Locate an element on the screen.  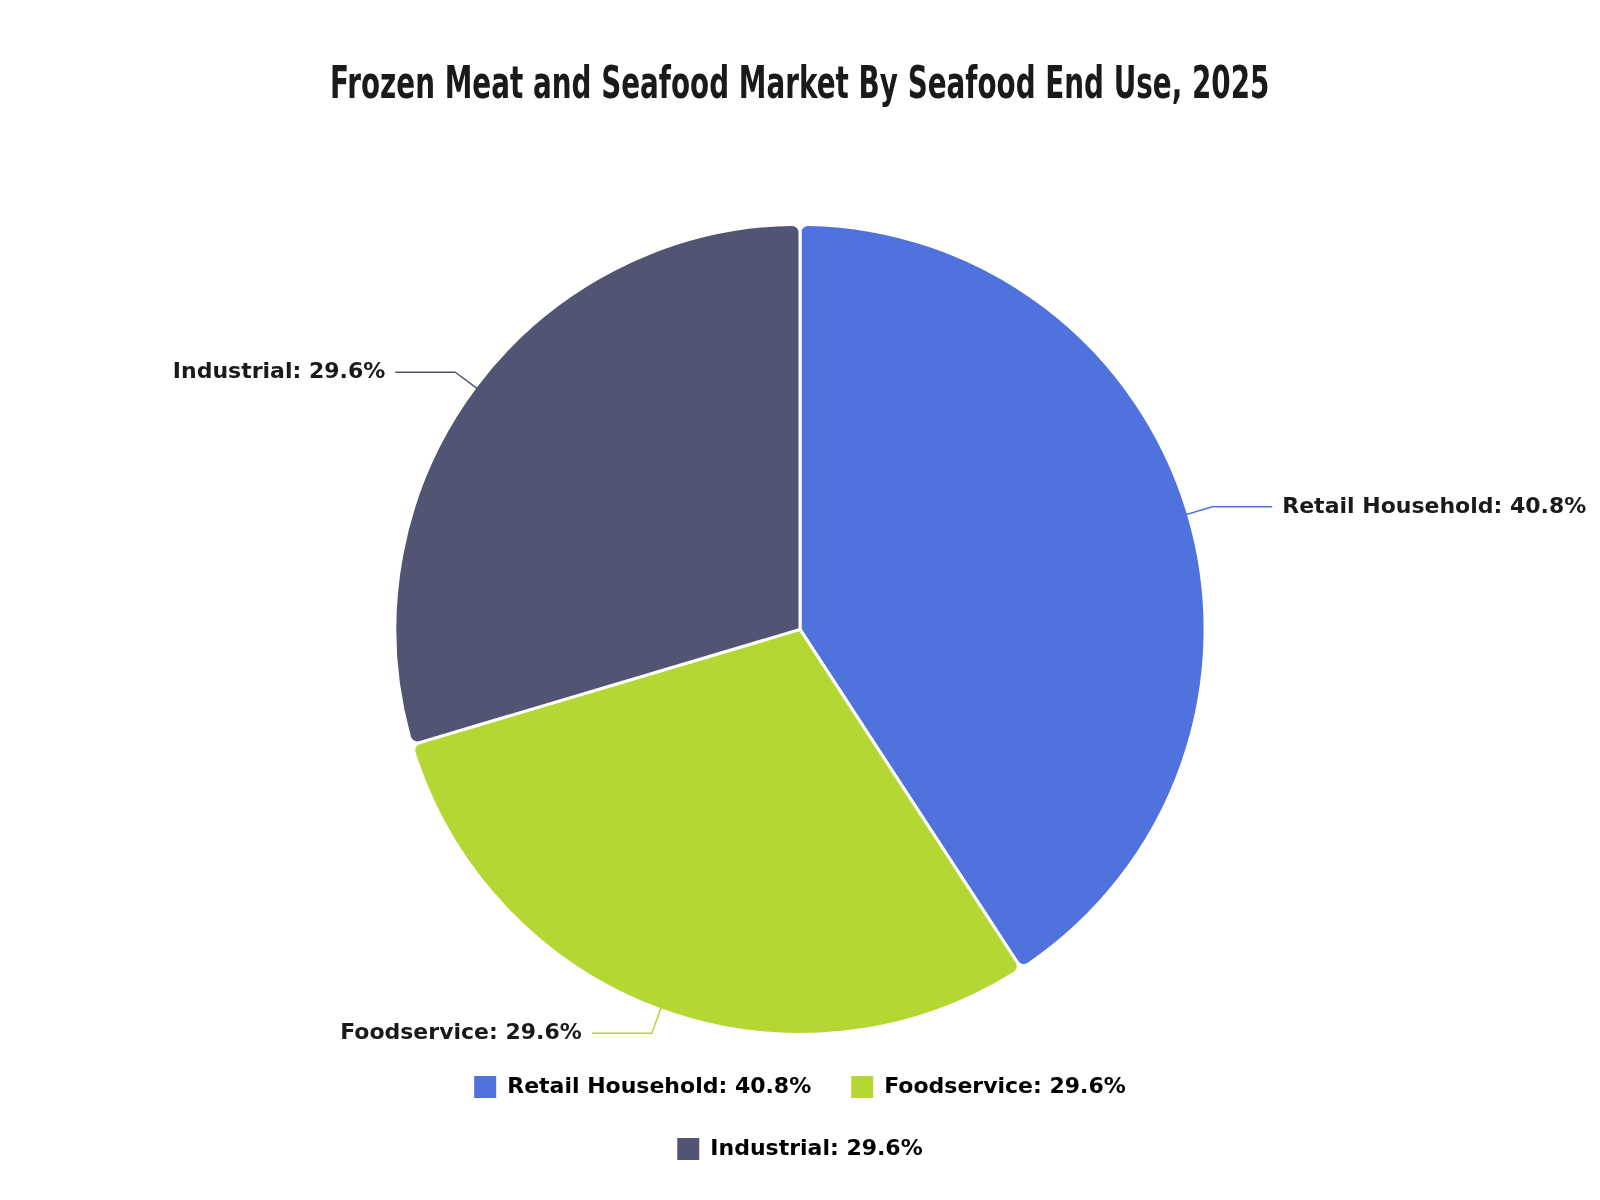
legend-label: Retail Household: 40.8% is located at coordinates (659, 1085).